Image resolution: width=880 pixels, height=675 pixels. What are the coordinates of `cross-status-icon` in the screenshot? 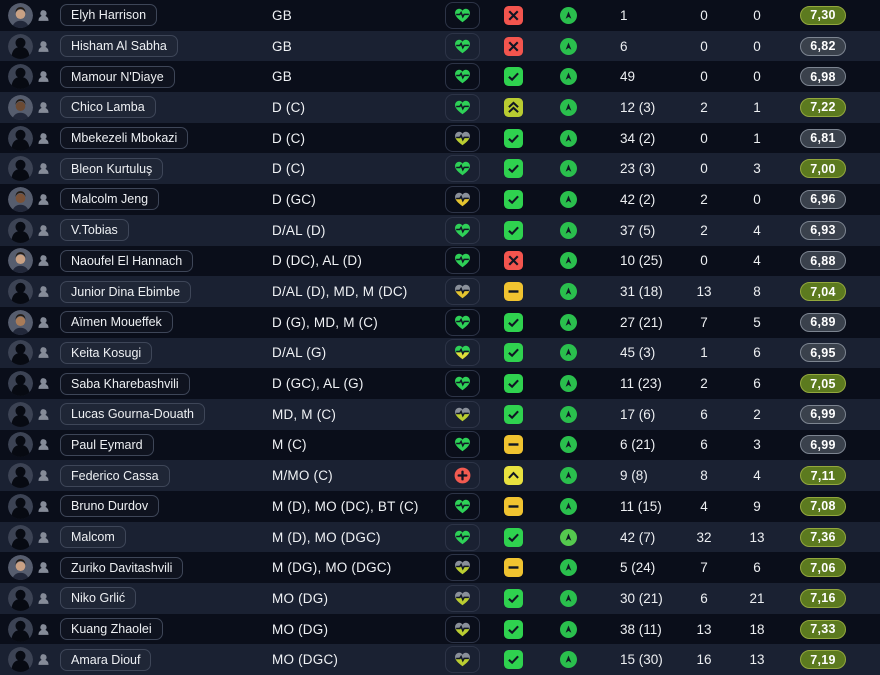 It's located at (513, 15).